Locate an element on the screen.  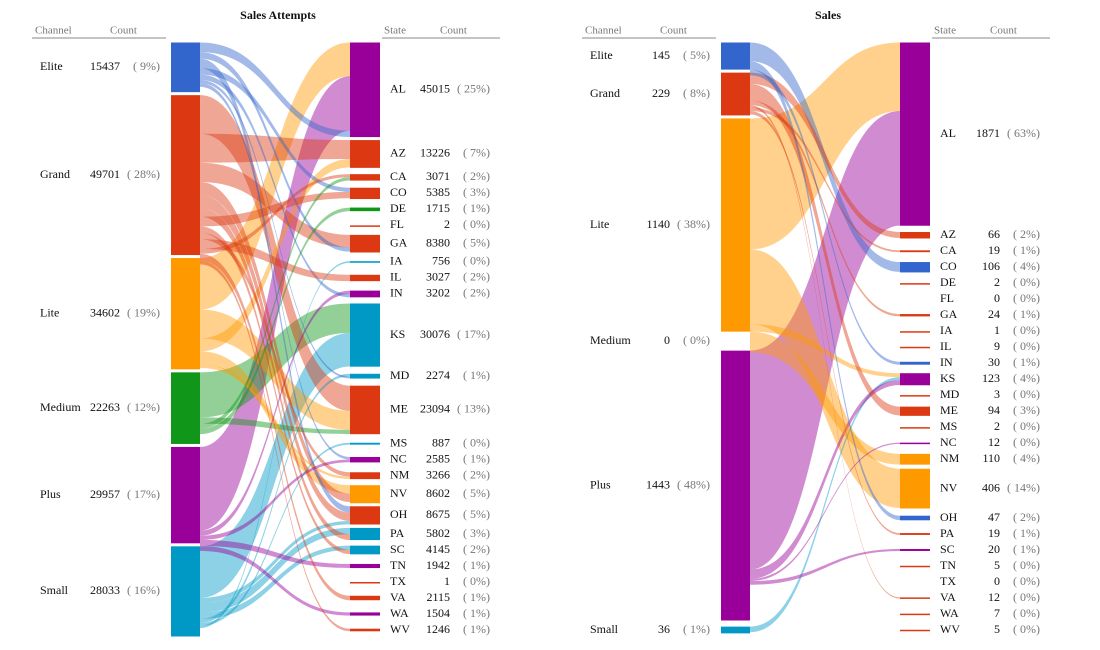
state-count: 106 is located at coordinates (991, 266).